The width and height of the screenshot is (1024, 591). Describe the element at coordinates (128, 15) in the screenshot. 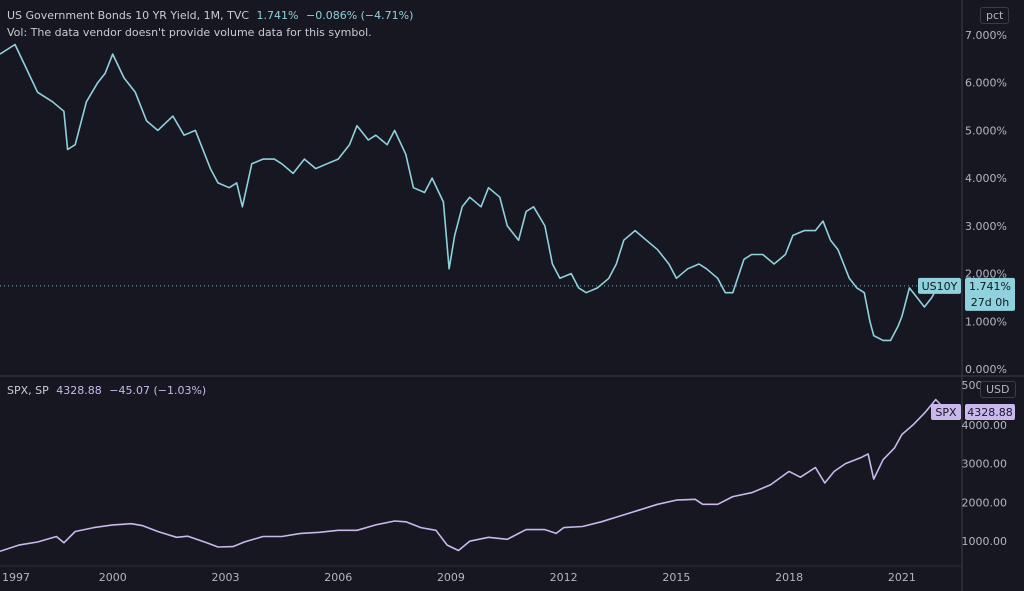

I see `top-legend-title: US Government Bonds 10 YR Yield, 1M, TVC` at that location.